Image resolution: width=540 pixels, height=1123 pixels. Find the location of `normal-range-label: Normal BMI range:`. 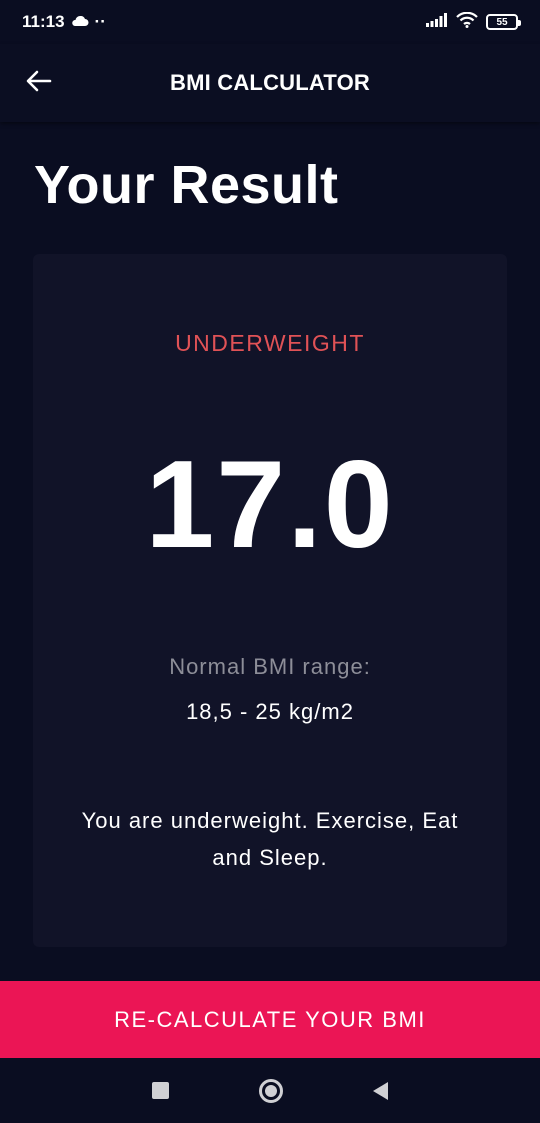

normal-range-label: Normal BMI range: is located at coordinates (270, 666).